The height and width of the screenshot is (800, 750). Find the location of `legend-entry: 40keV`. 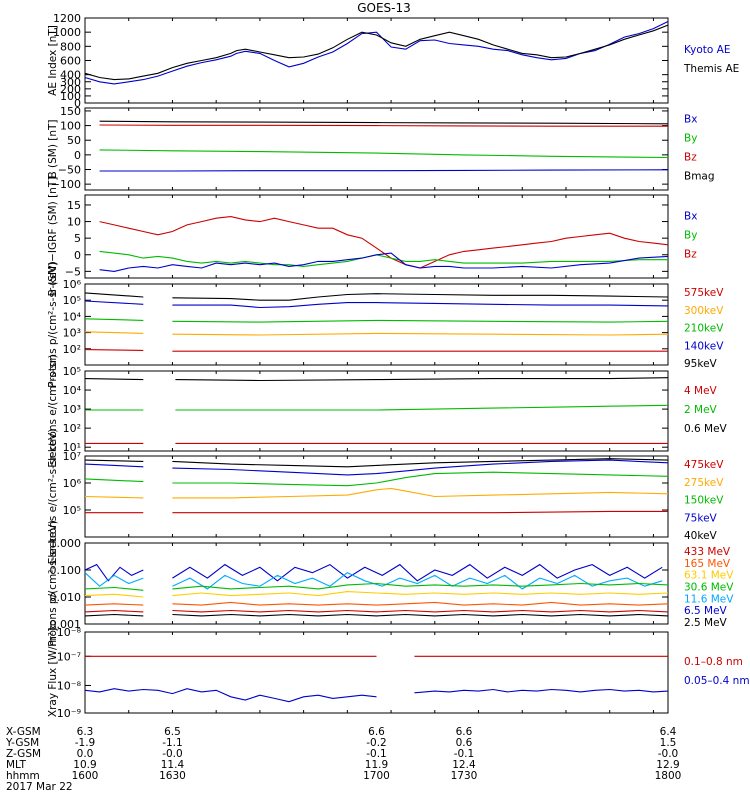

legend-entry: 40keV is located at coordinates (701, 536).